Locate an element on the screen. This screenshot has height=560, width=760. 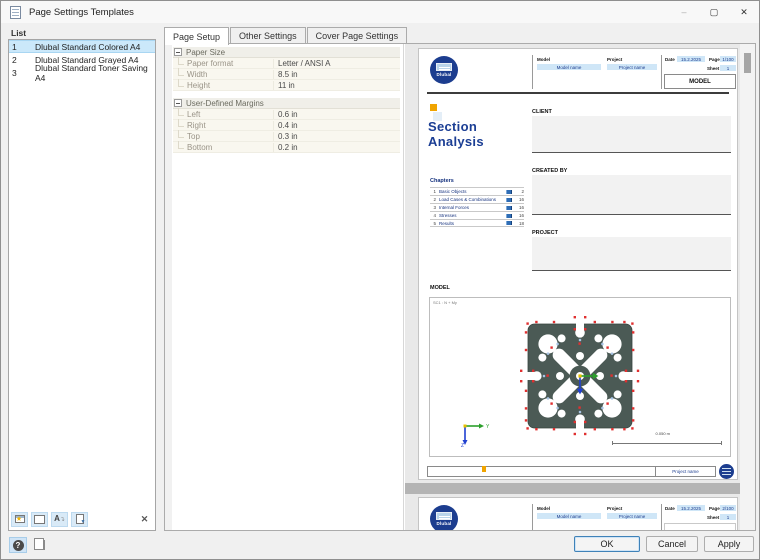
property-value: 0.4 in is located at coordinates (336, 125).